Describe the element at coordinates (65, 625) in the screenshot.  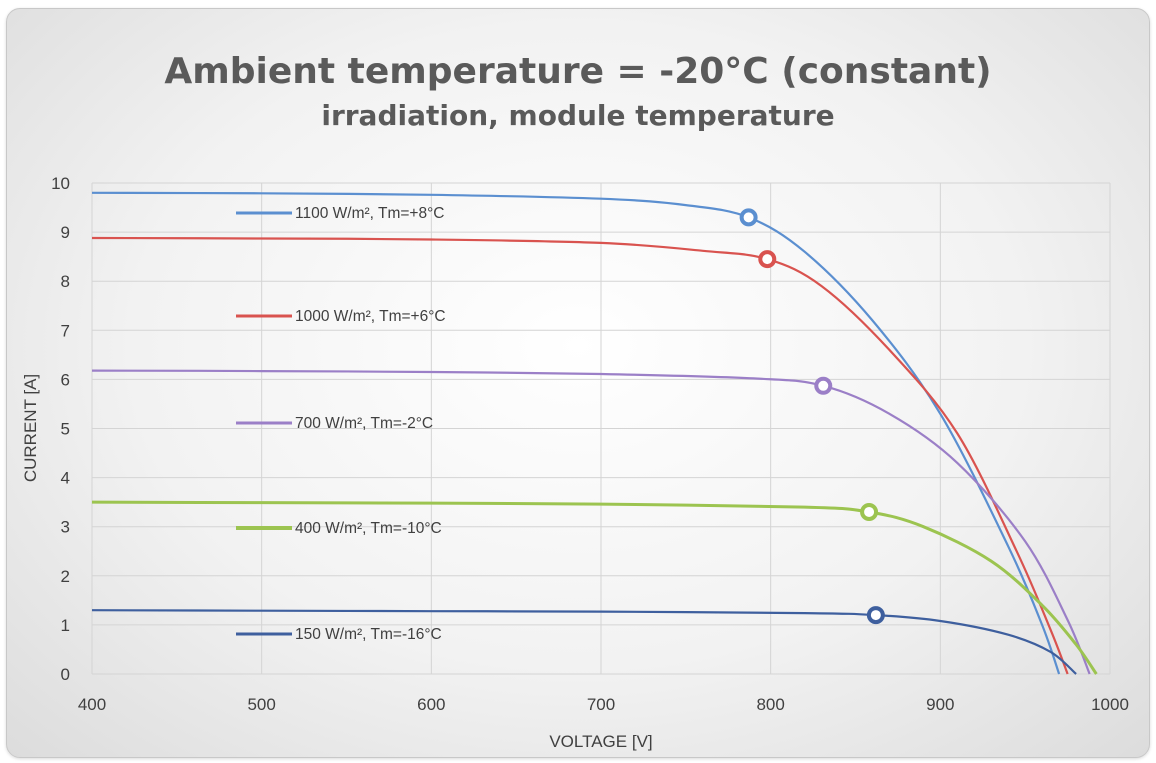
I see `y-tick-label: 1` at that location.